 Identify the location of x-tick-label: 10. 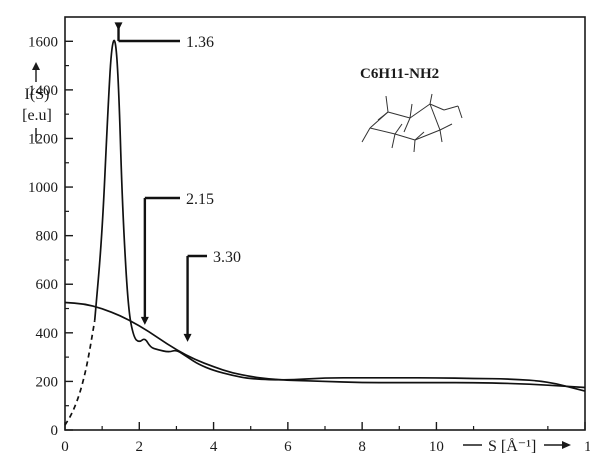
(436, 447).